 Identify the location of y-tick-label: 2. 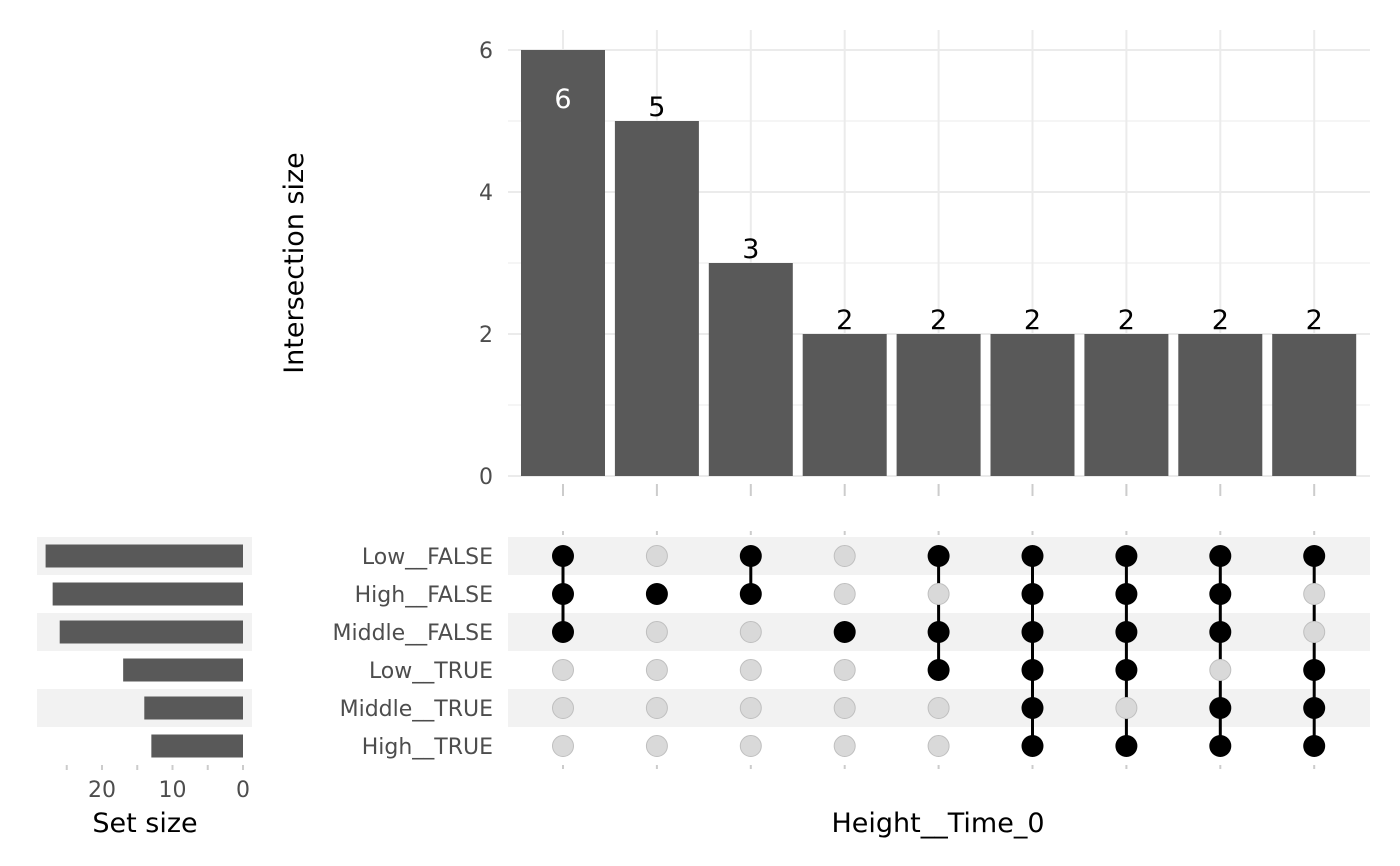
(486, 335).